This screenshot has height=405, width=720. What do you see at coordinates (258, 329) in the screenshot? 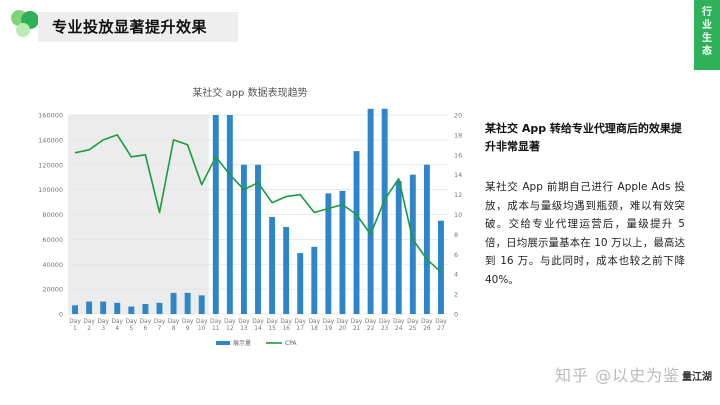
I see `x-tick-label-number: 14` at bounding box center [258, 329].